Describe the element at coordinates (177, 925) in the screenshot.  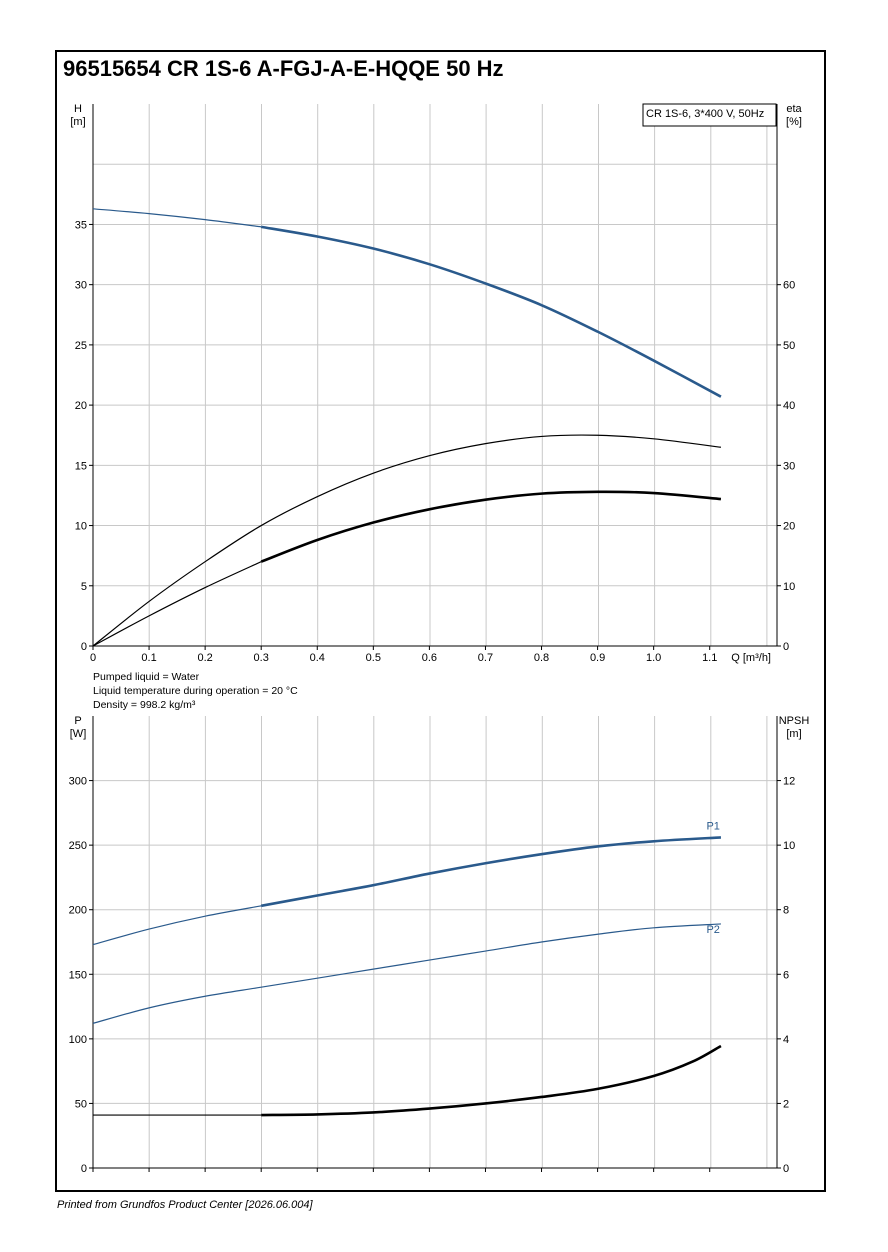
I see `p1-line-thin` at that location.